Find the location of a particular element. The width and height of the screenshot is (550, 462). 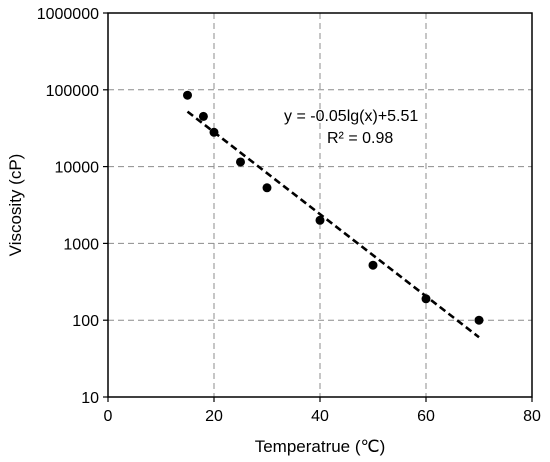

y-axis-label: Viscosity (cP) is located at coordinates (15, 205).